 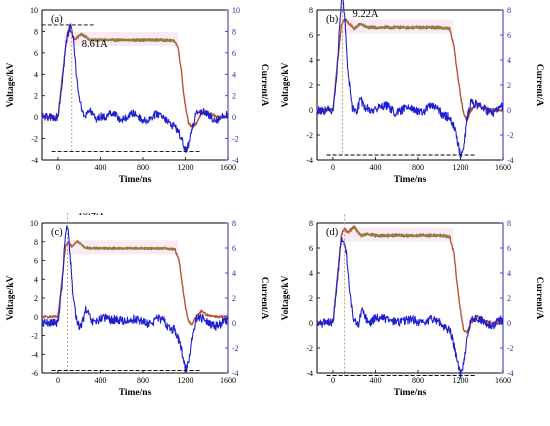 What do you see at coordinates (91, 215) in the screenshot?
I see `peak-current-annotation: 10.4A` at bounding box center [91, 215].